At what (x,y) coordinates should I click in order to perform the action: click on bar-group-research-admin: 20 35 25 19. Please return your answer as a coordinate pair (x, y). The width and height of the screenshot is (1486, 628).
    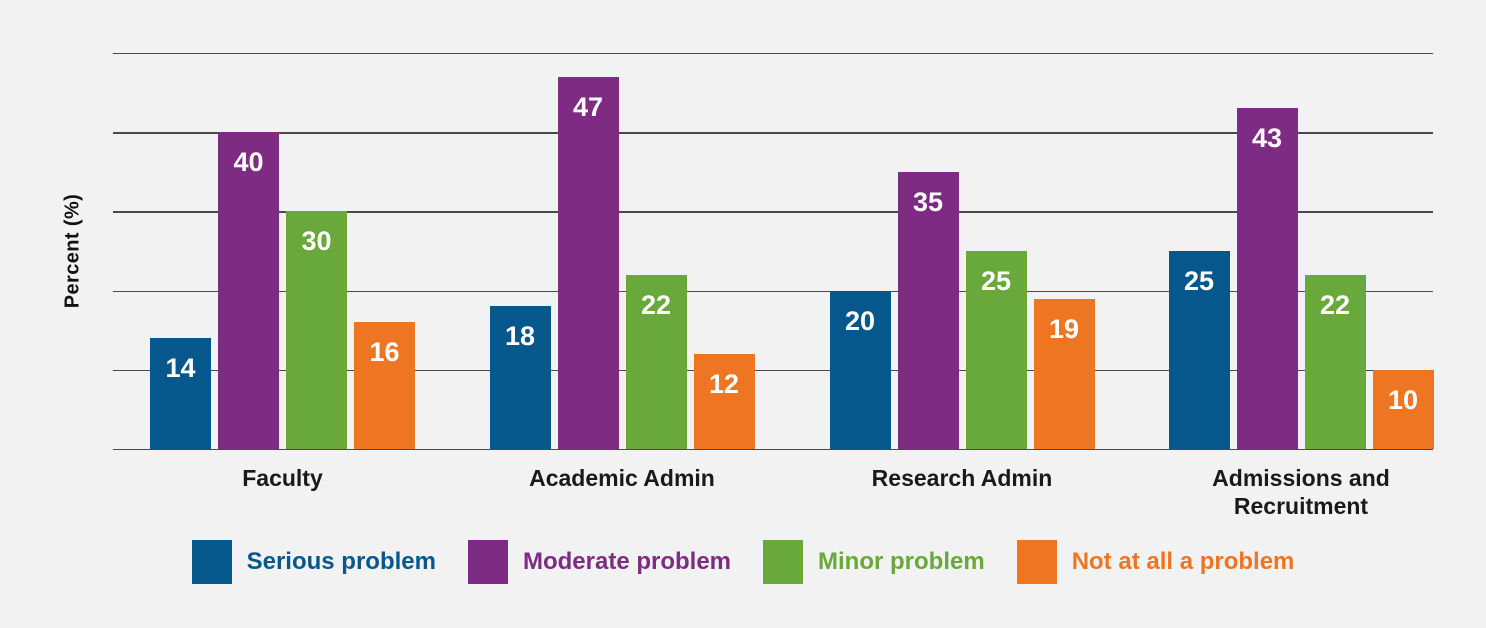
    Looking at the image, I should click on (962, 310).